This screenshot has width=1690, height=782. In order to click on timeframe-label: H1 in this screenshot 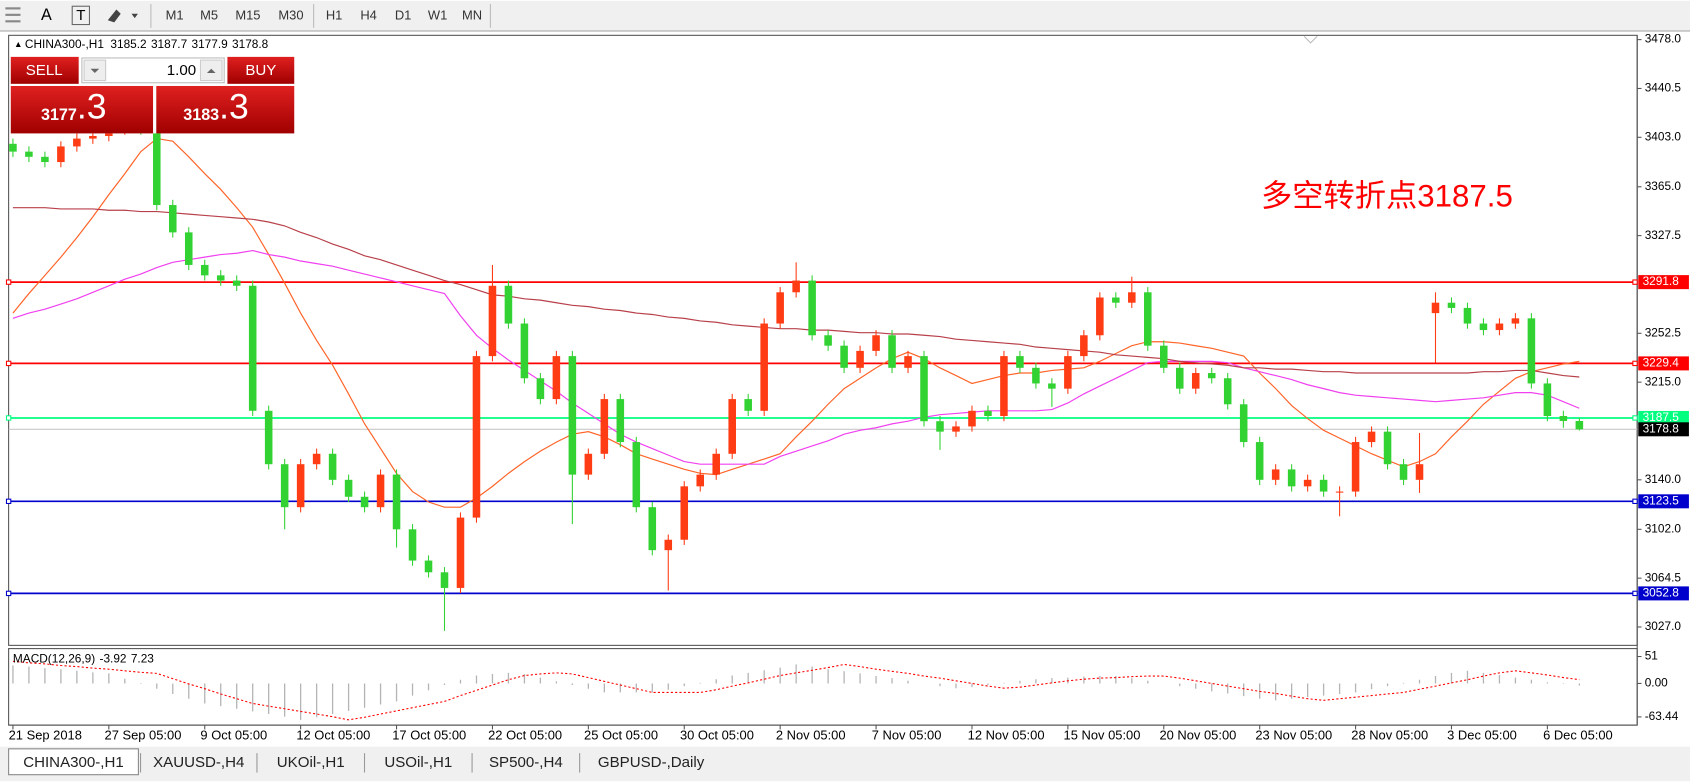, I will do `click(334, 14)`.